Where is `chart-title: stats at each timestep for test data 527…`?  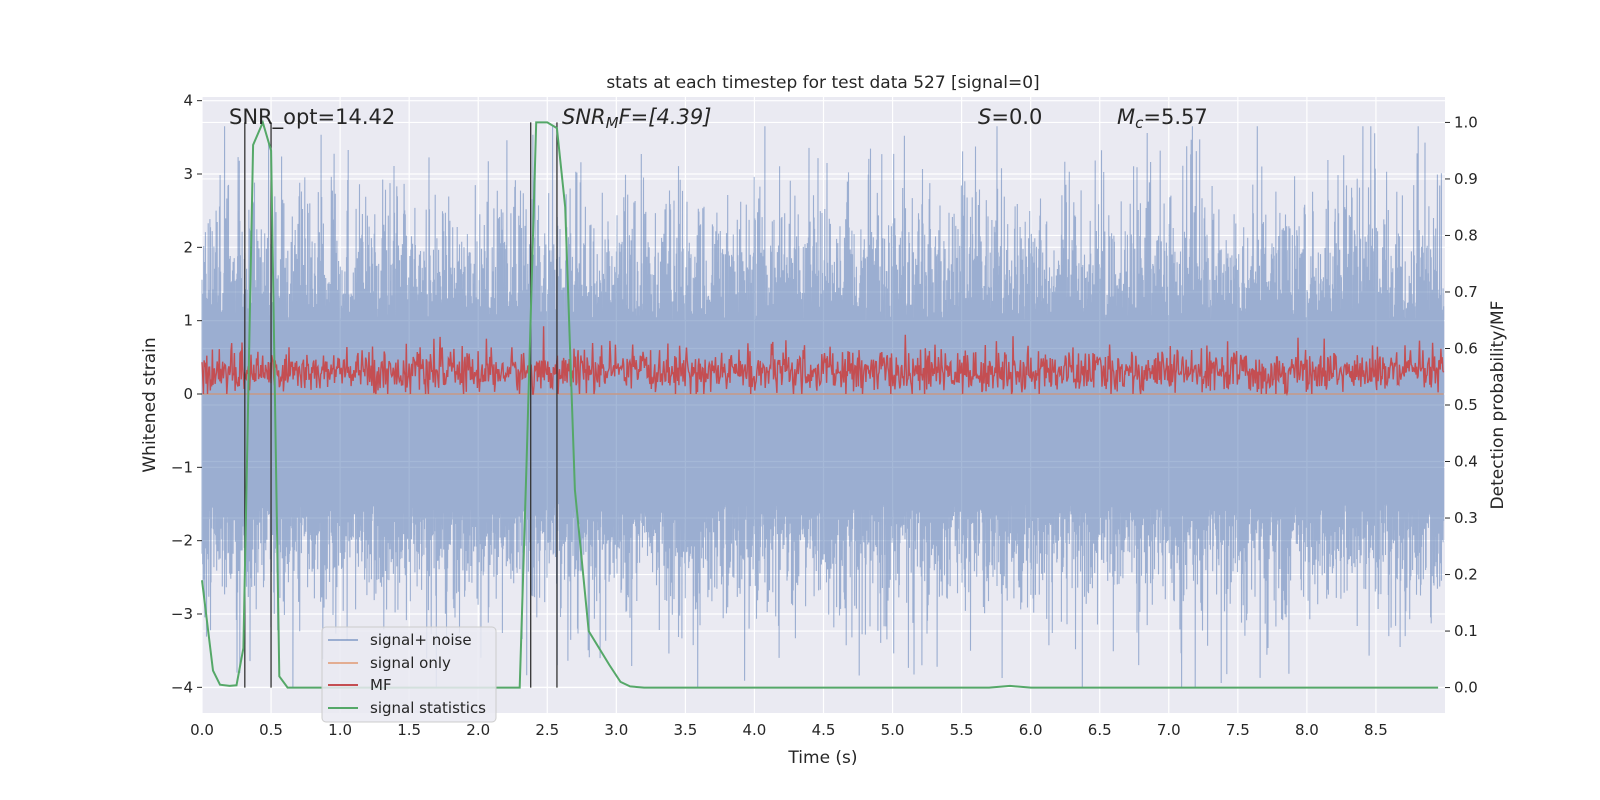 chart-title: stats at each timestep for test data 527… is located at coordinates (822, 83).